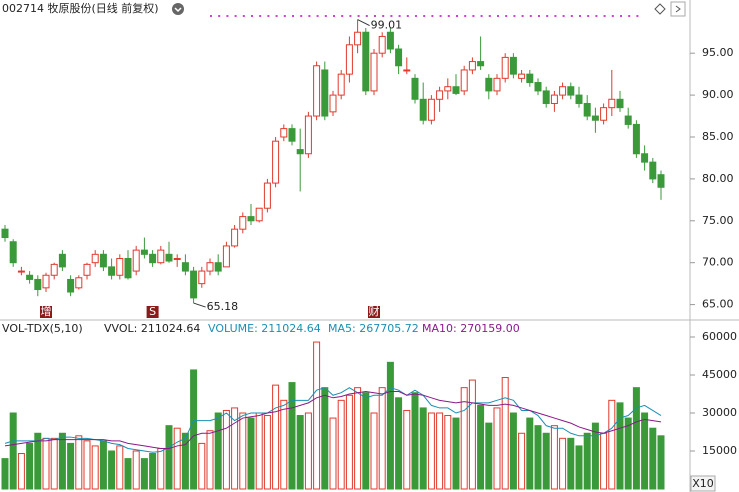 The width and height of the screenshot is (739, 492). What do you see at coordinates (718, 52) in the screenshot?
I see `y-tick-label: 95.00` at bounding box center [718, 52].